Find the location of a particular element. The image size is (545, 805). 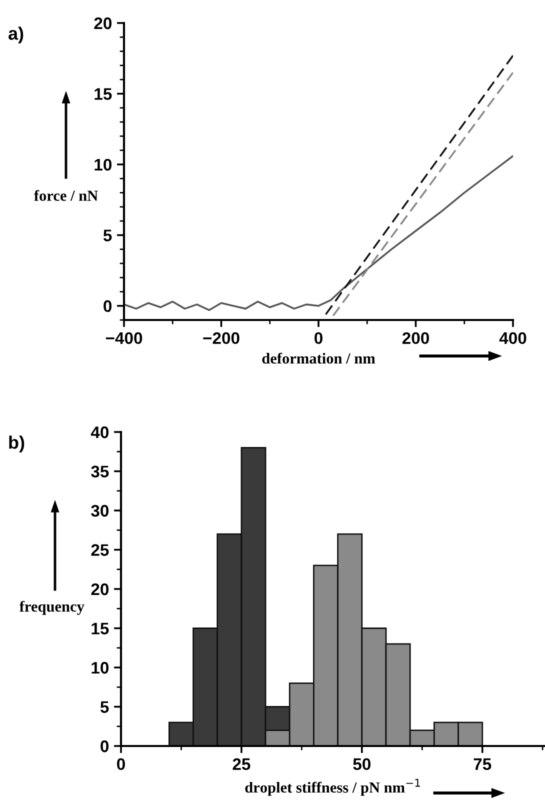

x-axis-title: deformation / nm is located at coordinates (319, 358).